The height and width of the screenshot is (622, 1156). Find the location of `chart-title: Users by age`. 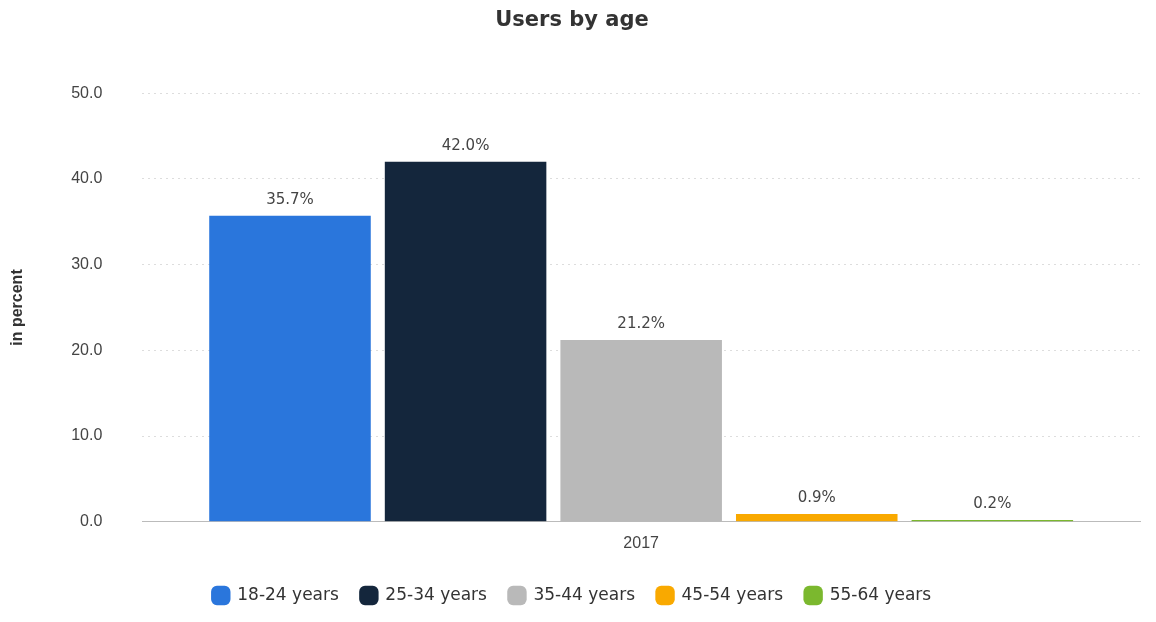

chart-title: Users by age is located at coordinates (572, 19).